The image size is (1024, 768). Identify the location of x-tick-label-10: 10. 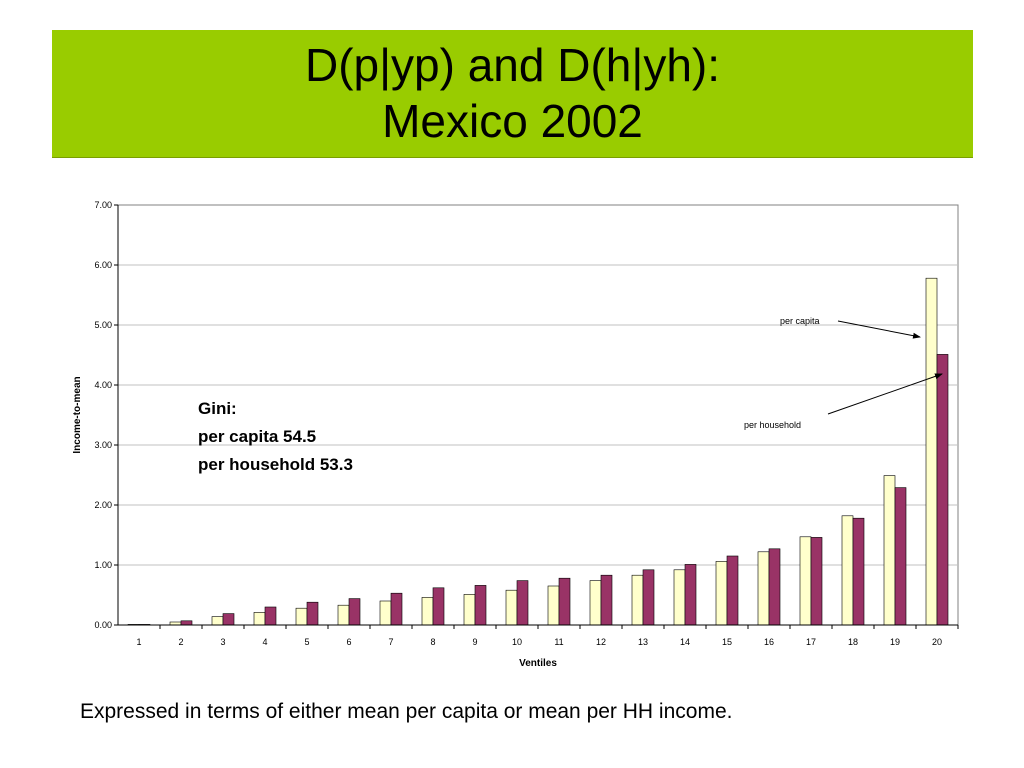
(517, 642).